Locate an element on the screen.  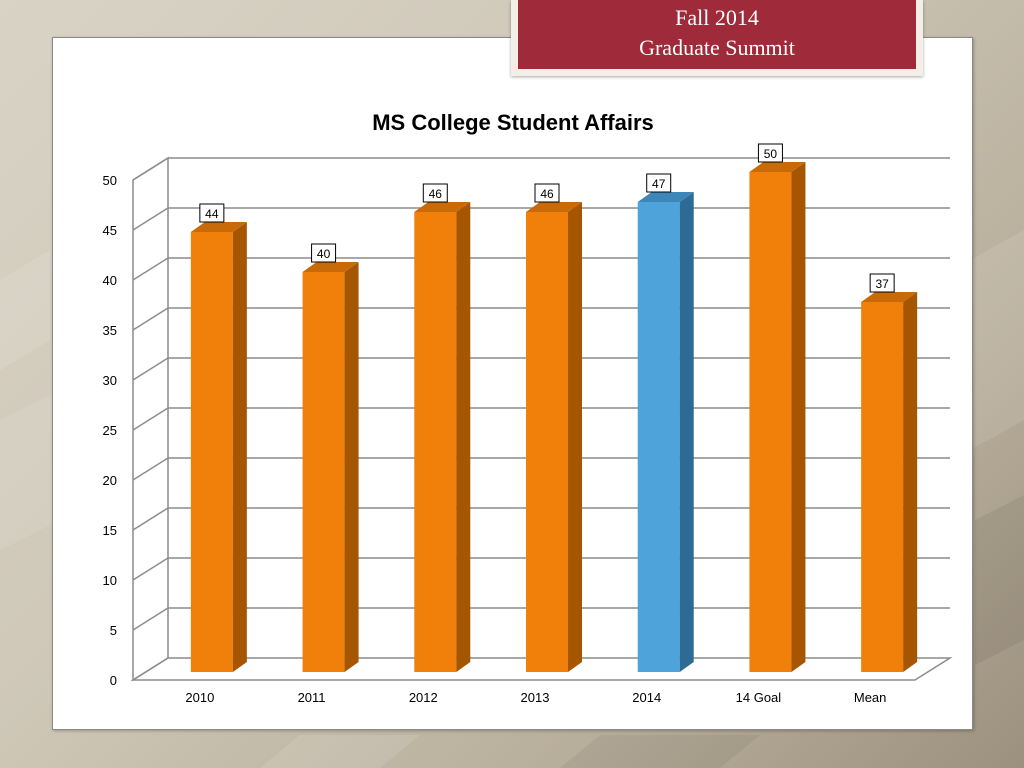
y-tick-label: 10 is located at coordinates (110, 580).